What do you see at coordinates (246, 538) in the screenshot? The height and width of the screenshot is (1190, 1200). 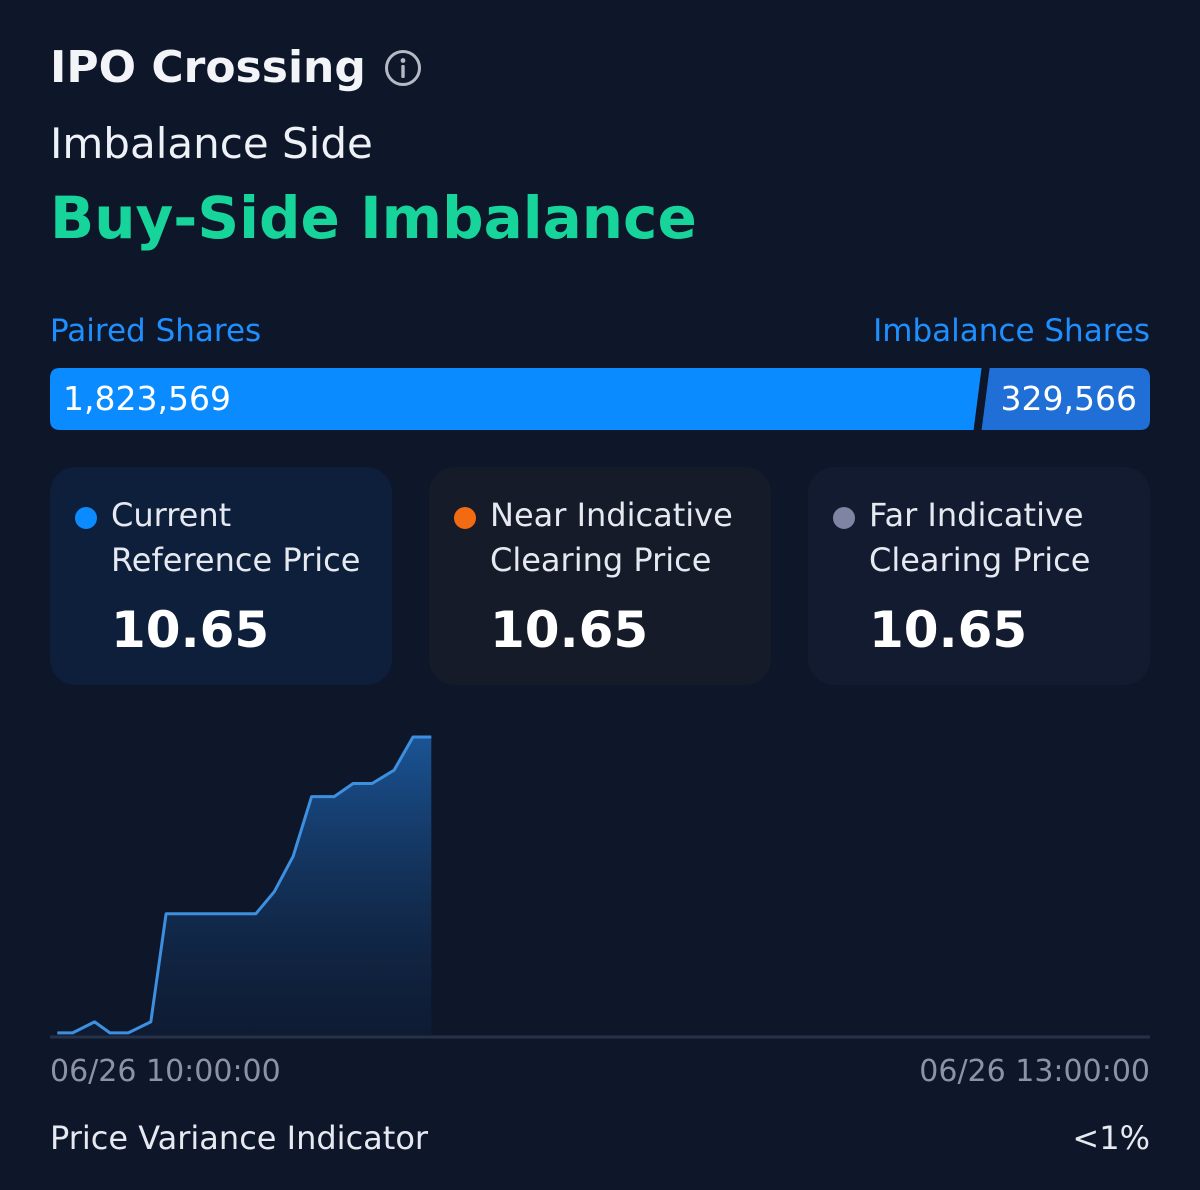 I see `card-label: Current Reference Price` at bounding box center [246, 538].